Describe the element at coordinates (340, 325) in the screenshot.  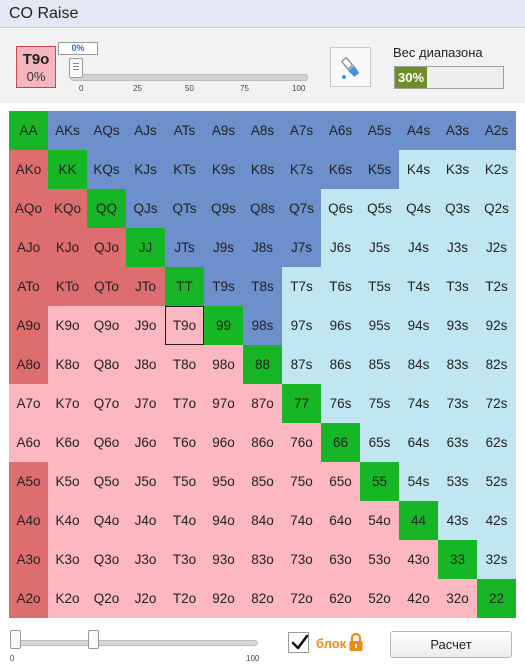
I see `hand-cell: 96s` at that location.